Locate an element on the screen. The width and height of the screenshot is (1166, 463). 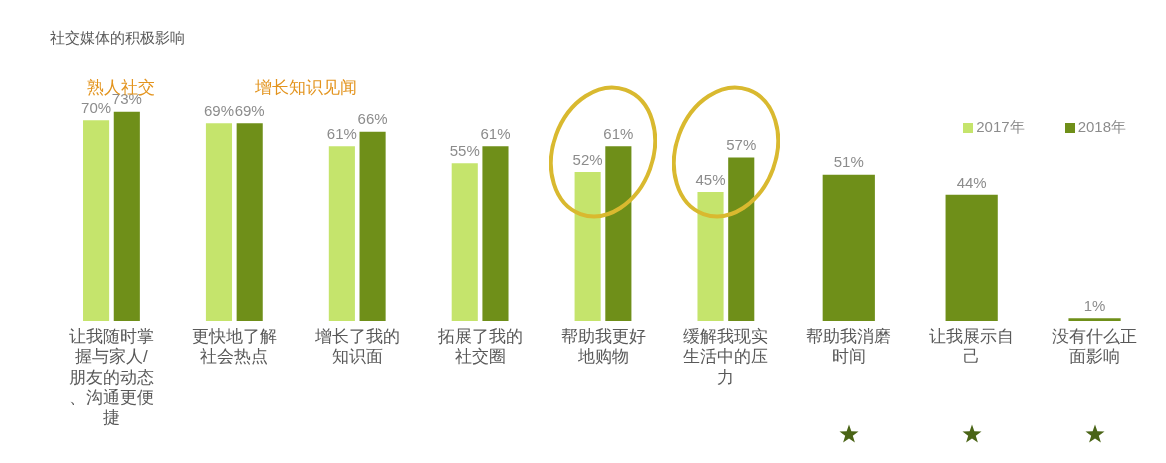
data-label: 57% is located at coordinates (741, 145).